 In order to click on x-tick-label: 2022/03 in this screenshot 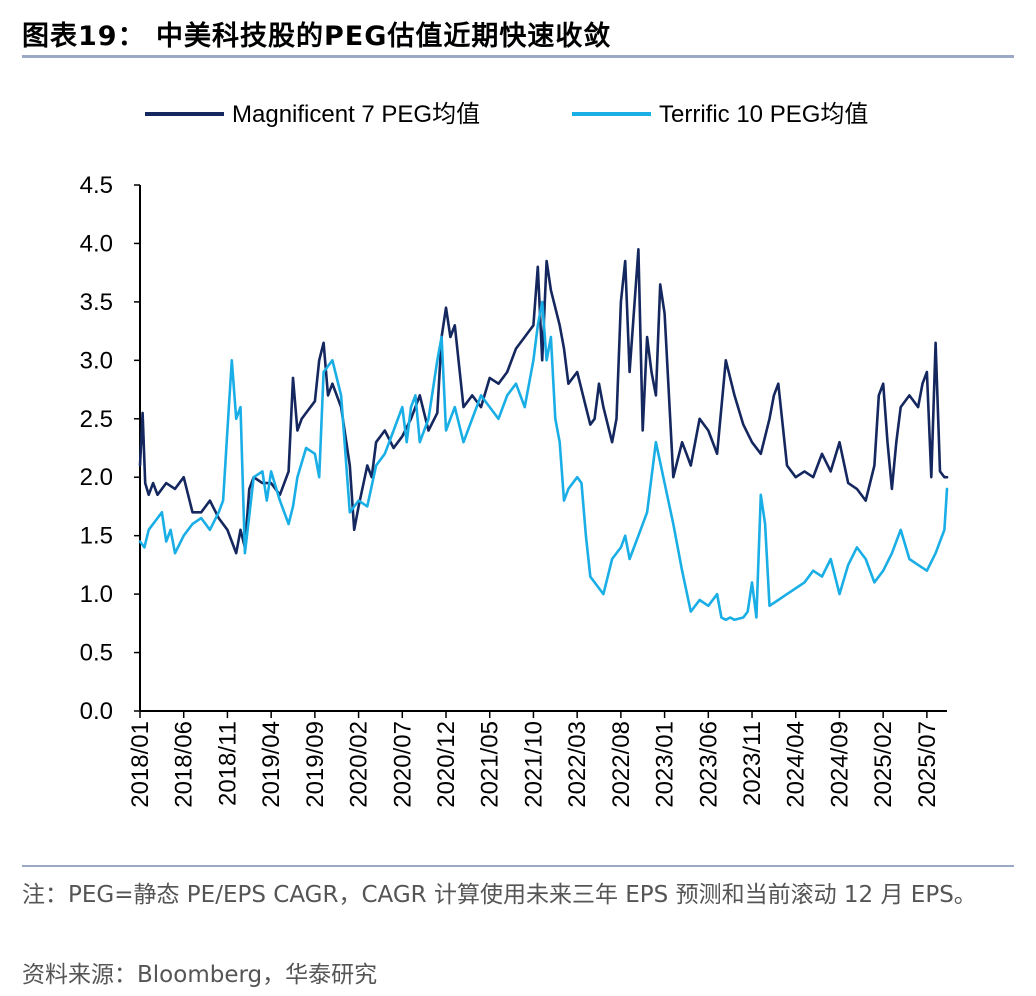, I will do `click(577, 764)`.